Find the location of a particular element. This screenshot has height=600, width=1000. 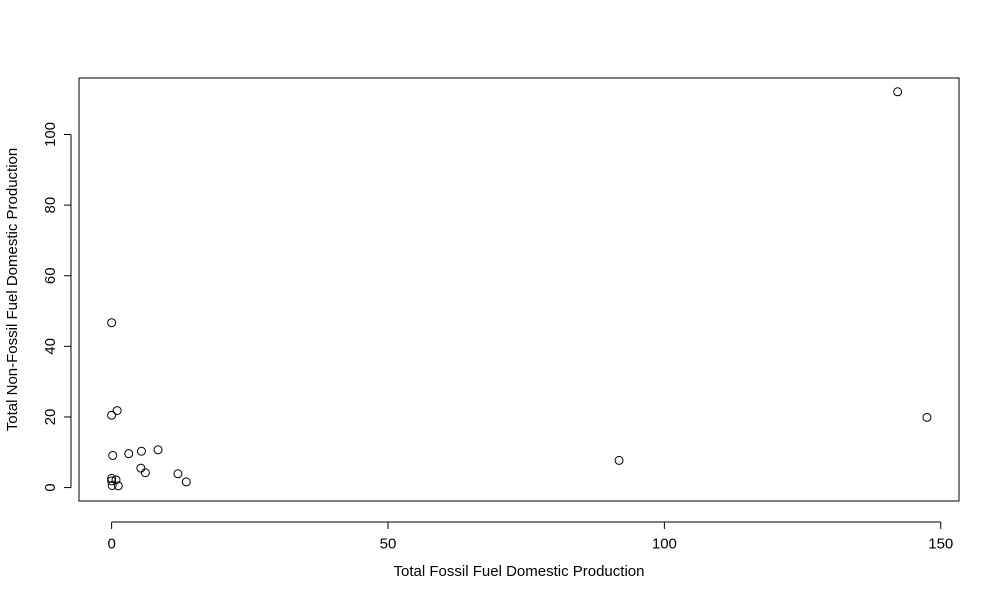

x-tick-label: 0 is located at coordinates (111, 543).